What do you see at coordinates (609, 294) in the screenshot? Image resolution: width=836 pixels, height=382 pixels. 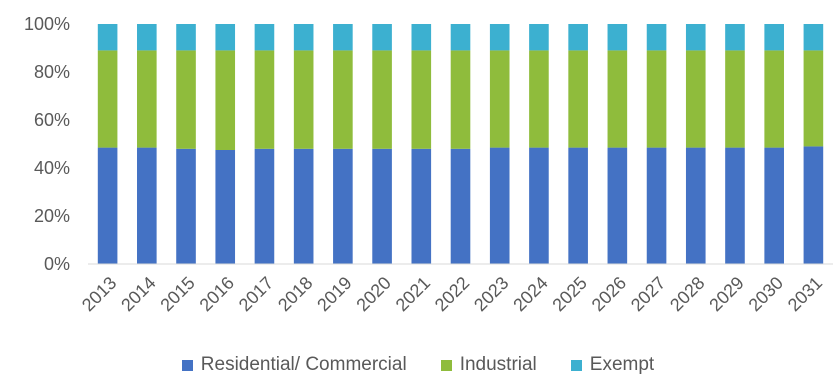 I see `x-tick-label: 2026` at bounding box center [609, 294].